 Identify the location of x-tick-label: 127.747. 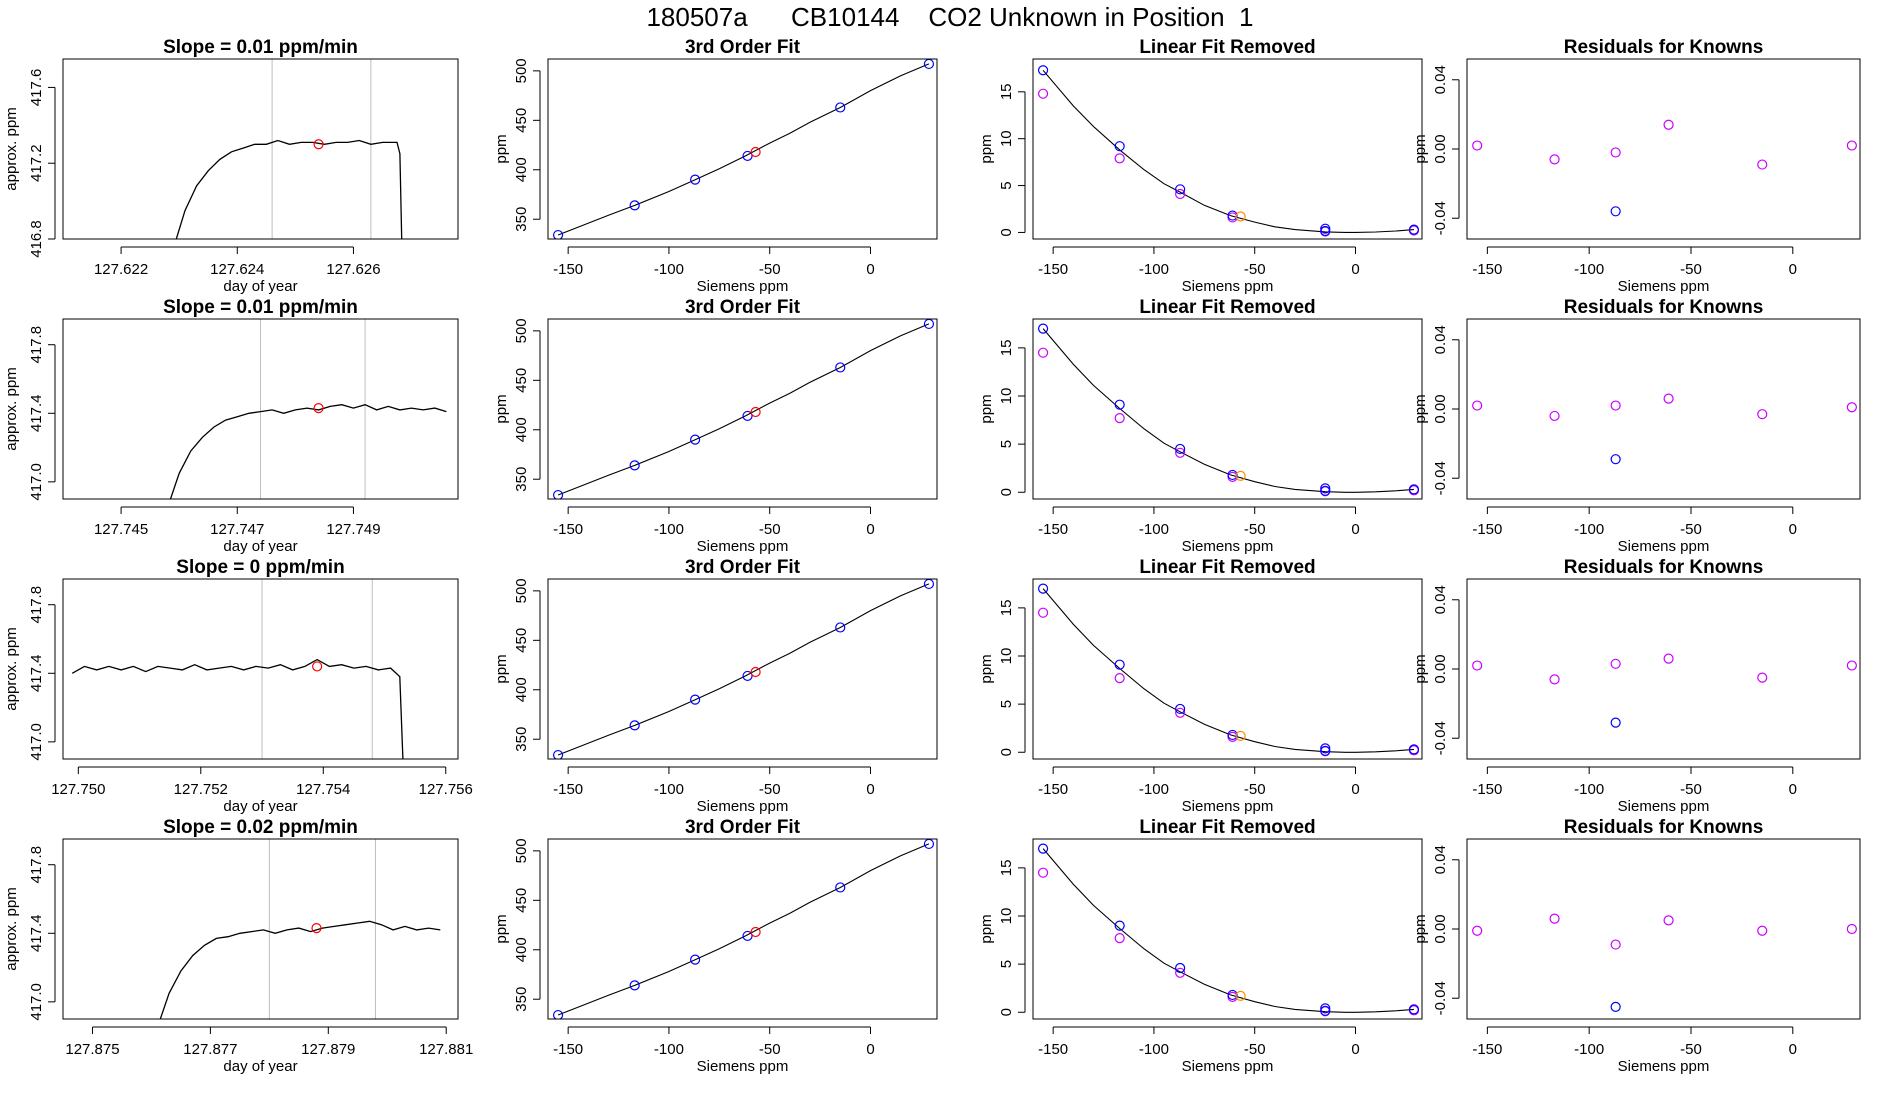
(237, 529).